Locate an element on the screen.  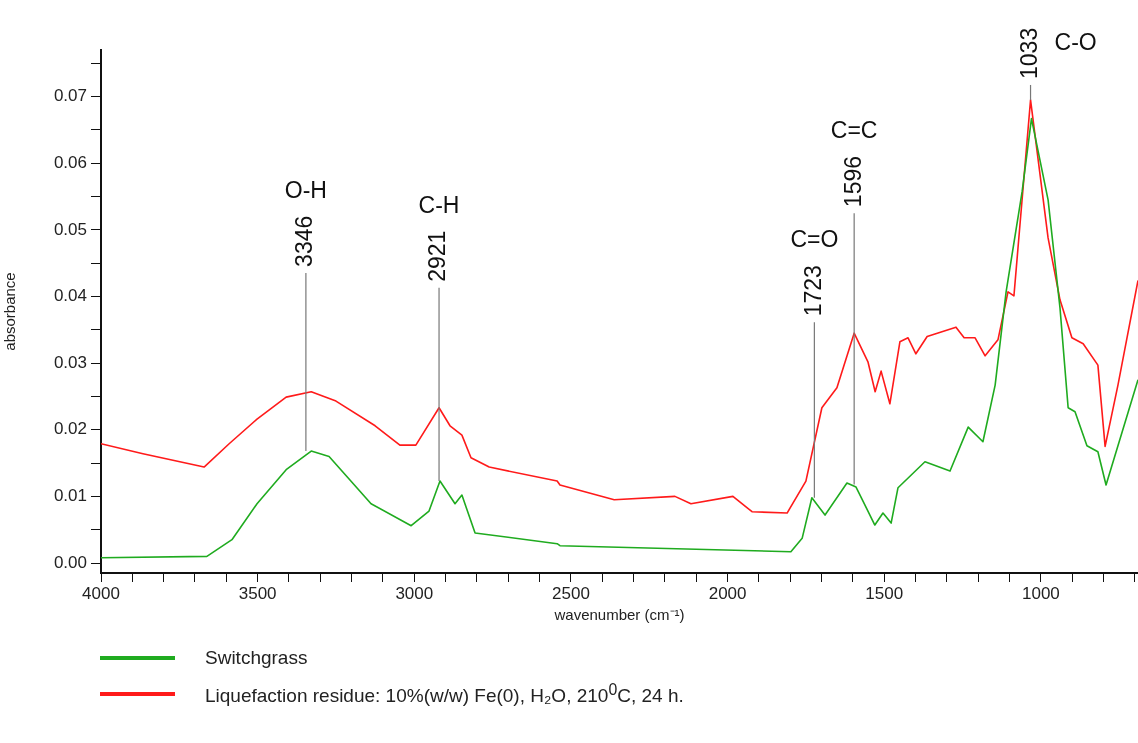
x-axis-title: wavenumber (cm⁻¹) is located at coordinates (619, 615).